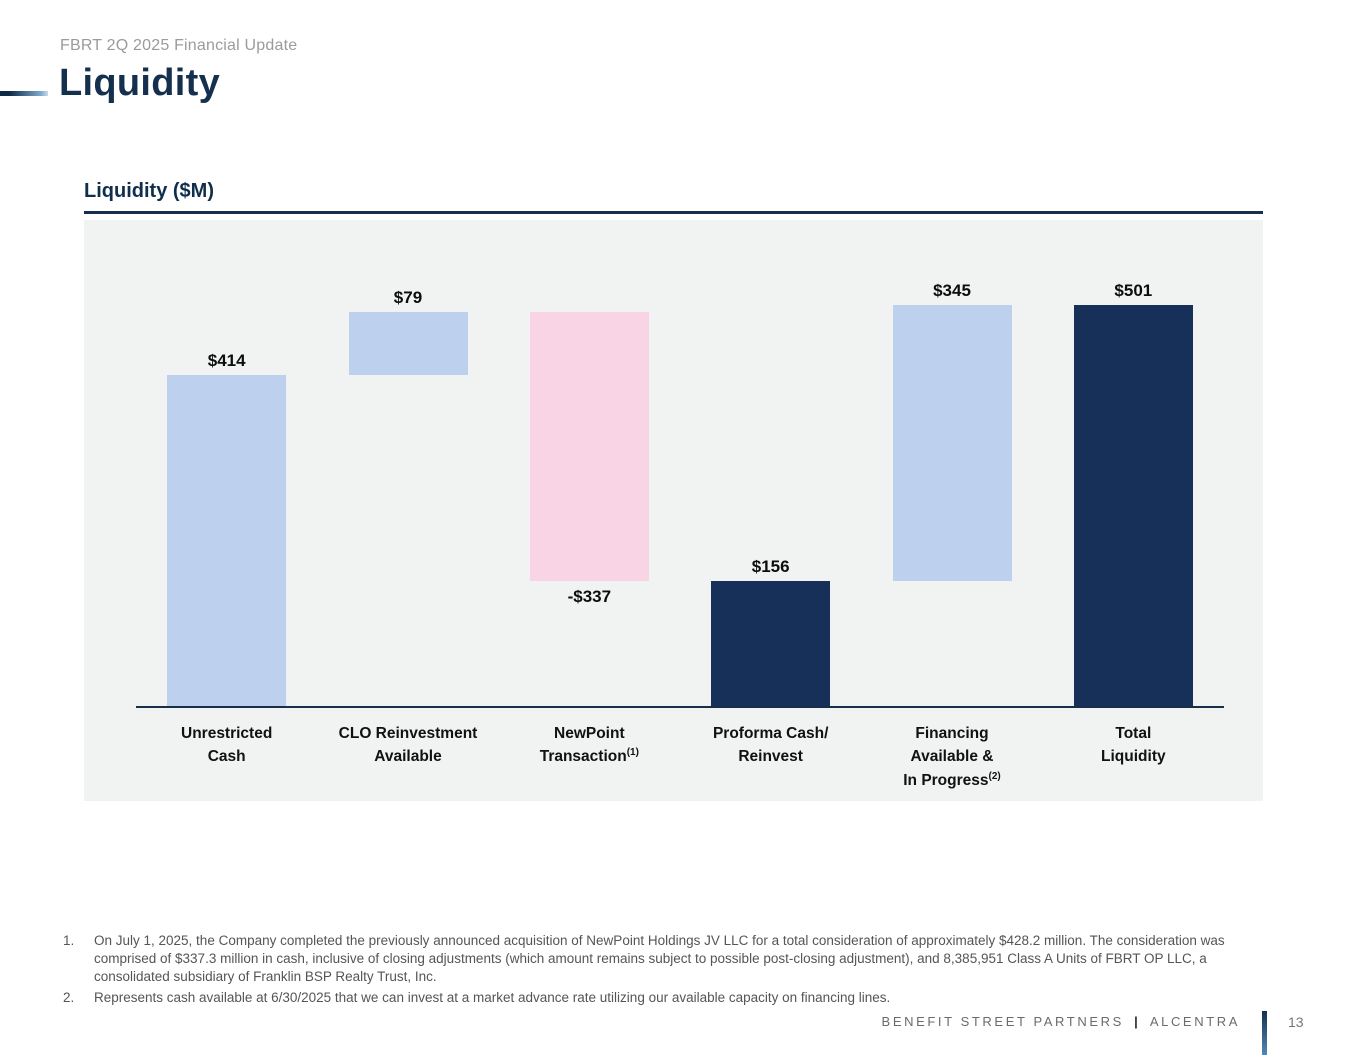 This screenshot has width=1365, height=1055. I want to click on bar-category-label-clo-reinvestment-available: CLO Reinvestment Available, so click(408, 745).